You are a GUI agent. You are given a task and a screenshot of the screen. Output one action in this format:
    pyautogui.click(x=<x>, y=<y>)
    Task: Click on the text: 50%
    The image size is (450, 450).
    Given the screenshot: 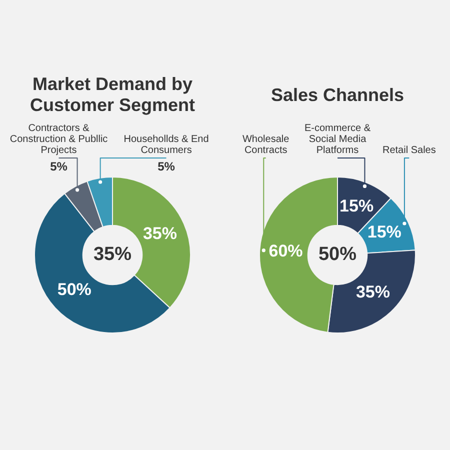 What is the action you would take?
    pyautogui.click(x=337, y=255)
    